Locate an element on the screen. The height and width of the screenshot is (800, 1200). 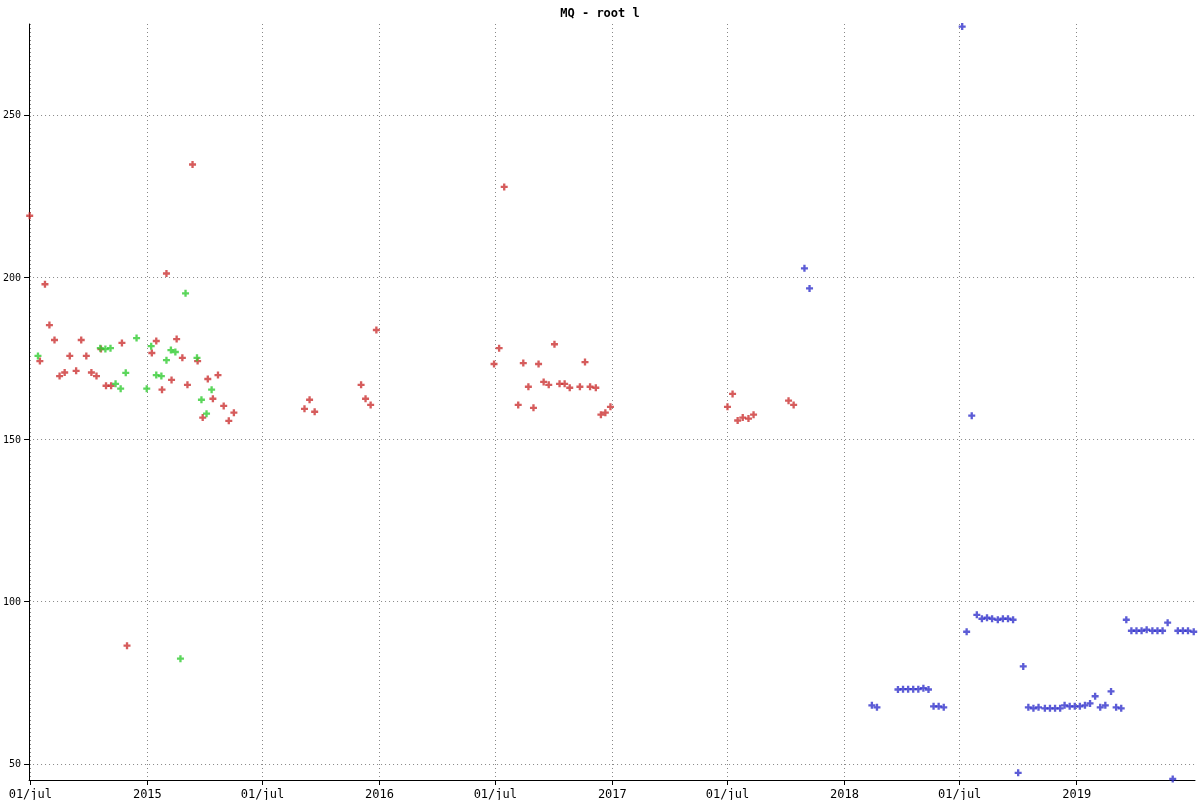
x-tick-label: 2019 is located at coordinates (1077, 793).